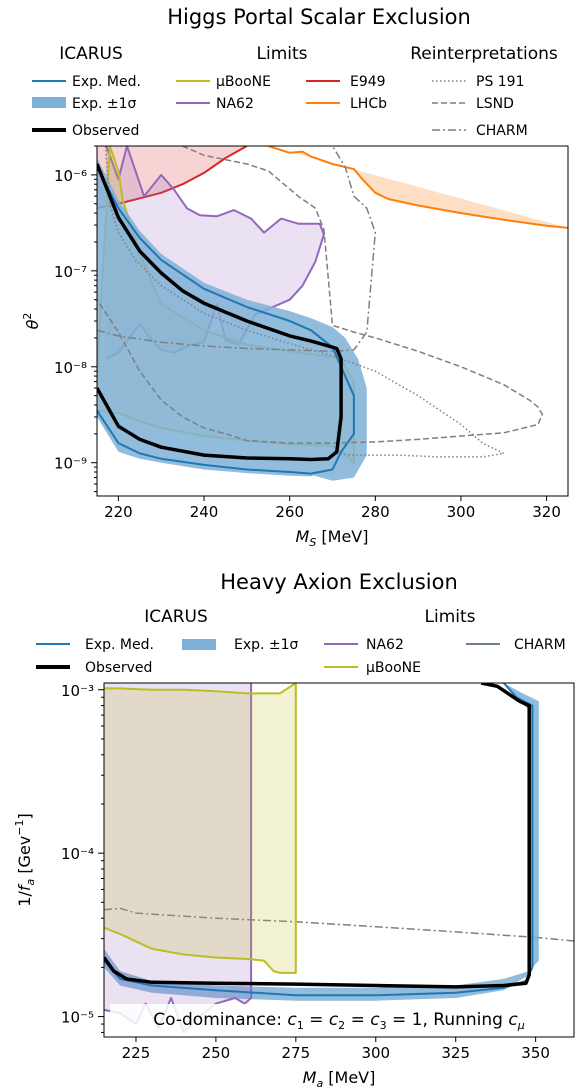 The width and height of the screenshot is (586, 1091). What do you see at coordinates (106, 82) in the screenshot?
I see `legend-label-exp-med: Exp. Med.` at bounding box center [106, 82].